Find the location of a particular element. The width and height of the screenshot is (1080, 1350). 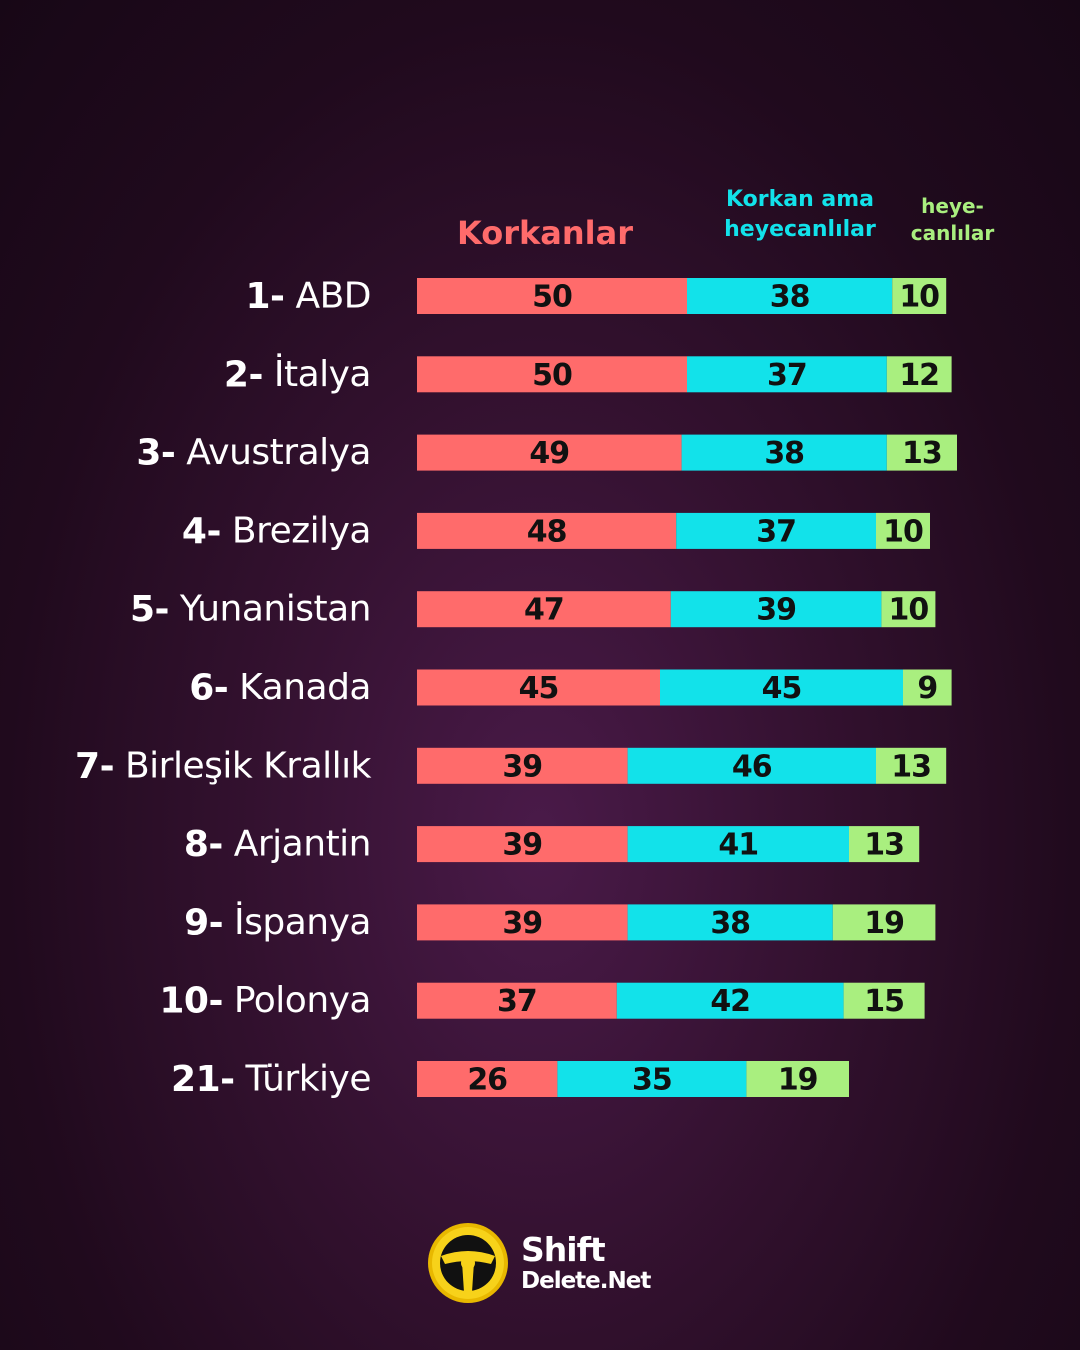

steering-wheel-icon is located at coordinates (468, 1263).